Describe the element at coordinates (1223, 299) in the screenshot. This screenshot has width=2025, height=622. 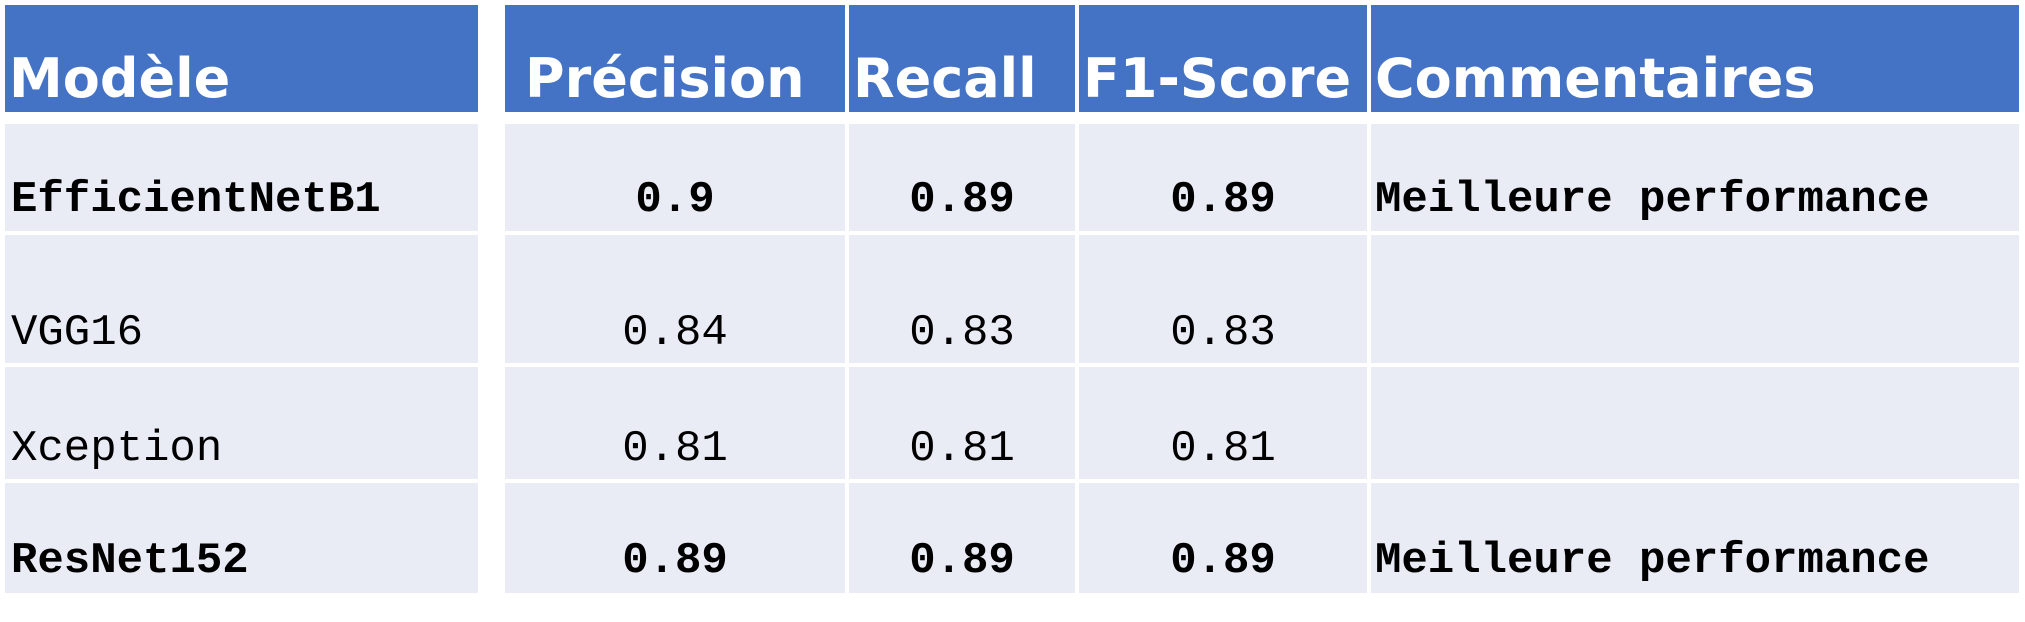
I see `table-row-2-f1: 0.83` at that location.